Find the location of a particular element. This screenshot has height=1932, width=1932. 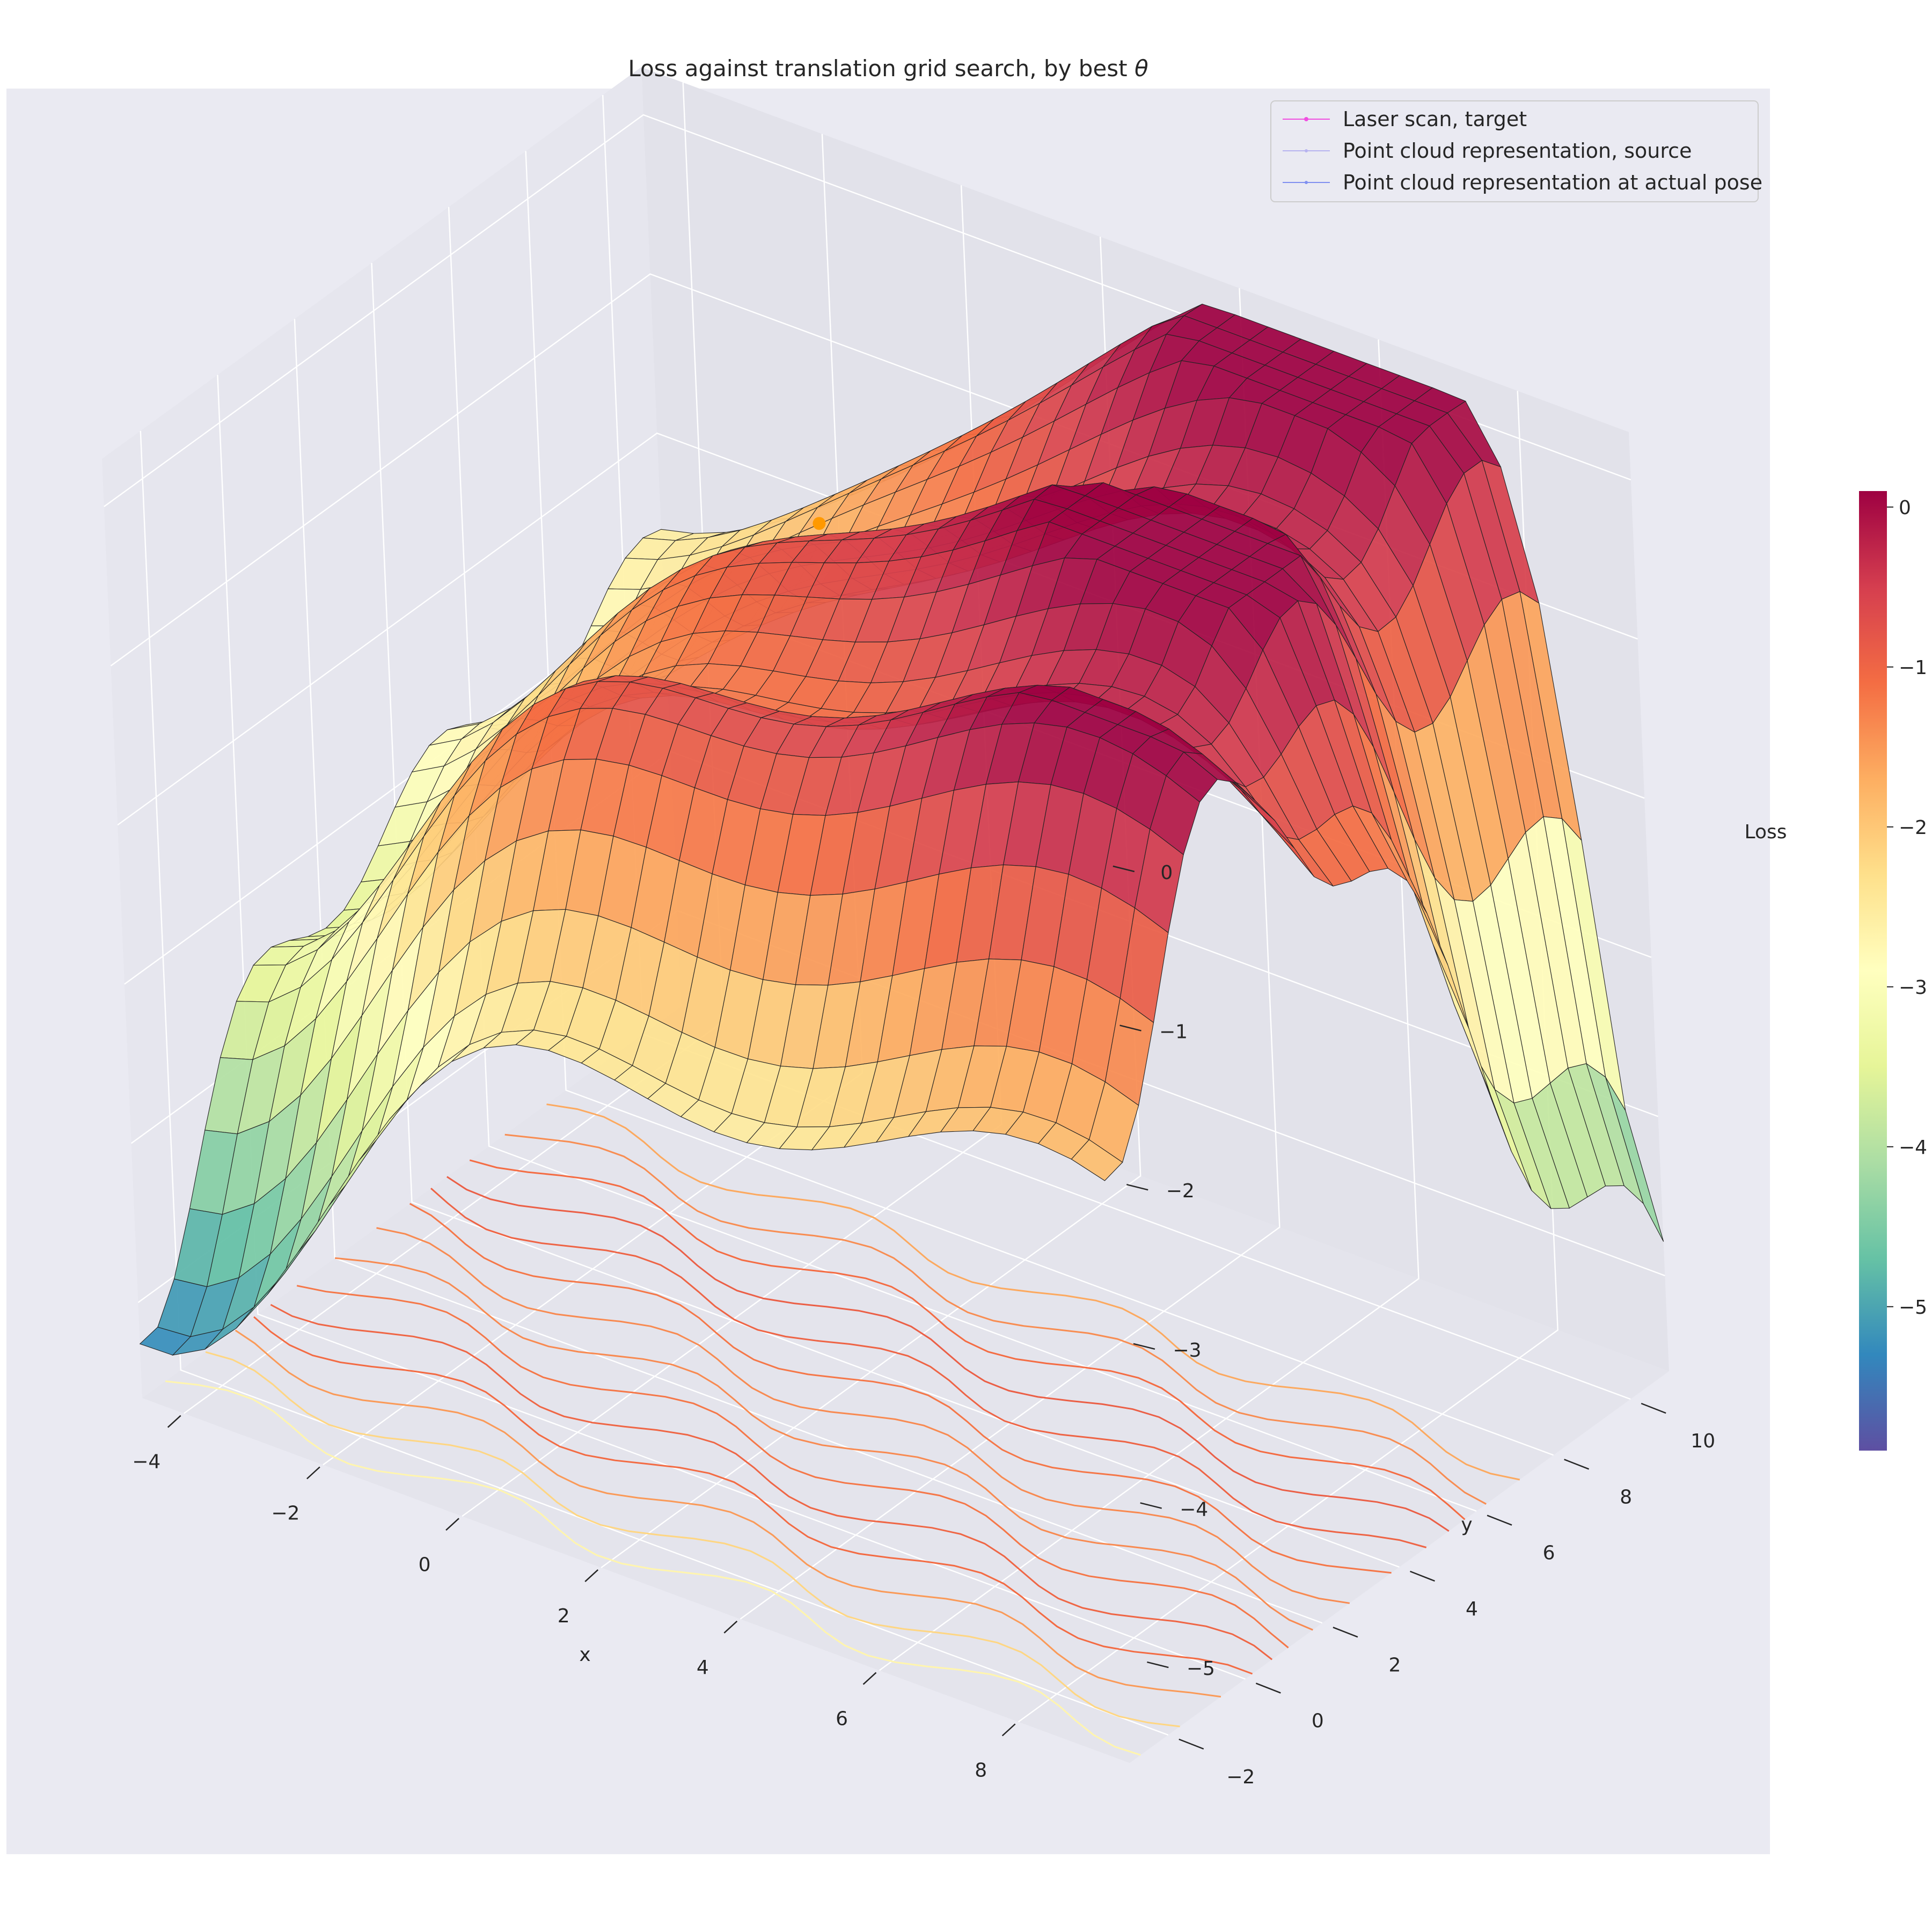

y-tick-label: 2 is located at coordinates (1394, 1665).